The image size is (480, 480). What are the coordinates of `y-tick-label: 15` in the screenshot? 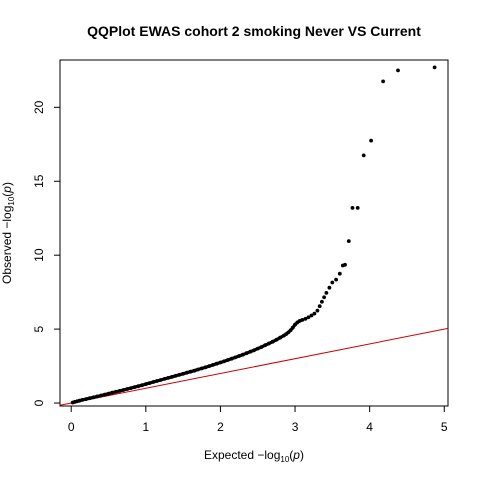 It's located at (39, 181).